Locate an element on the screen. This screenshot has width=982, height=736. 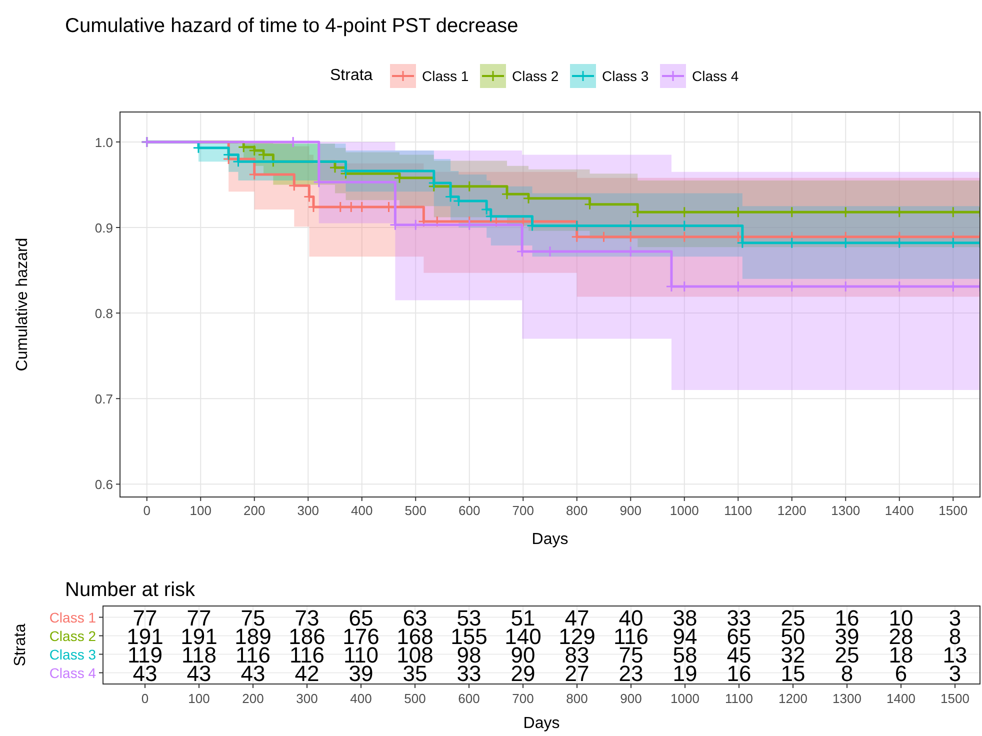
y-tick-label: 0.9 is located at coordinates (103, 228).